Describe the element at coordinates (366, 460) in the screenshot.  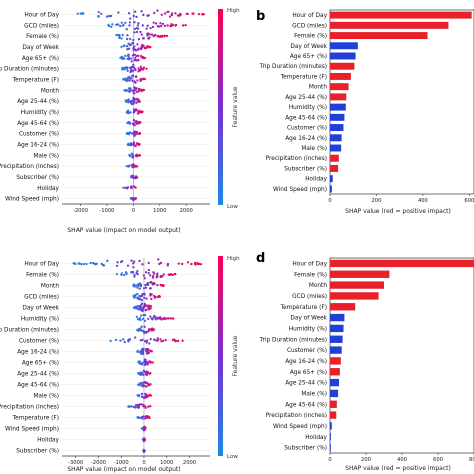
I see `x-tick-label: 200` at that location.